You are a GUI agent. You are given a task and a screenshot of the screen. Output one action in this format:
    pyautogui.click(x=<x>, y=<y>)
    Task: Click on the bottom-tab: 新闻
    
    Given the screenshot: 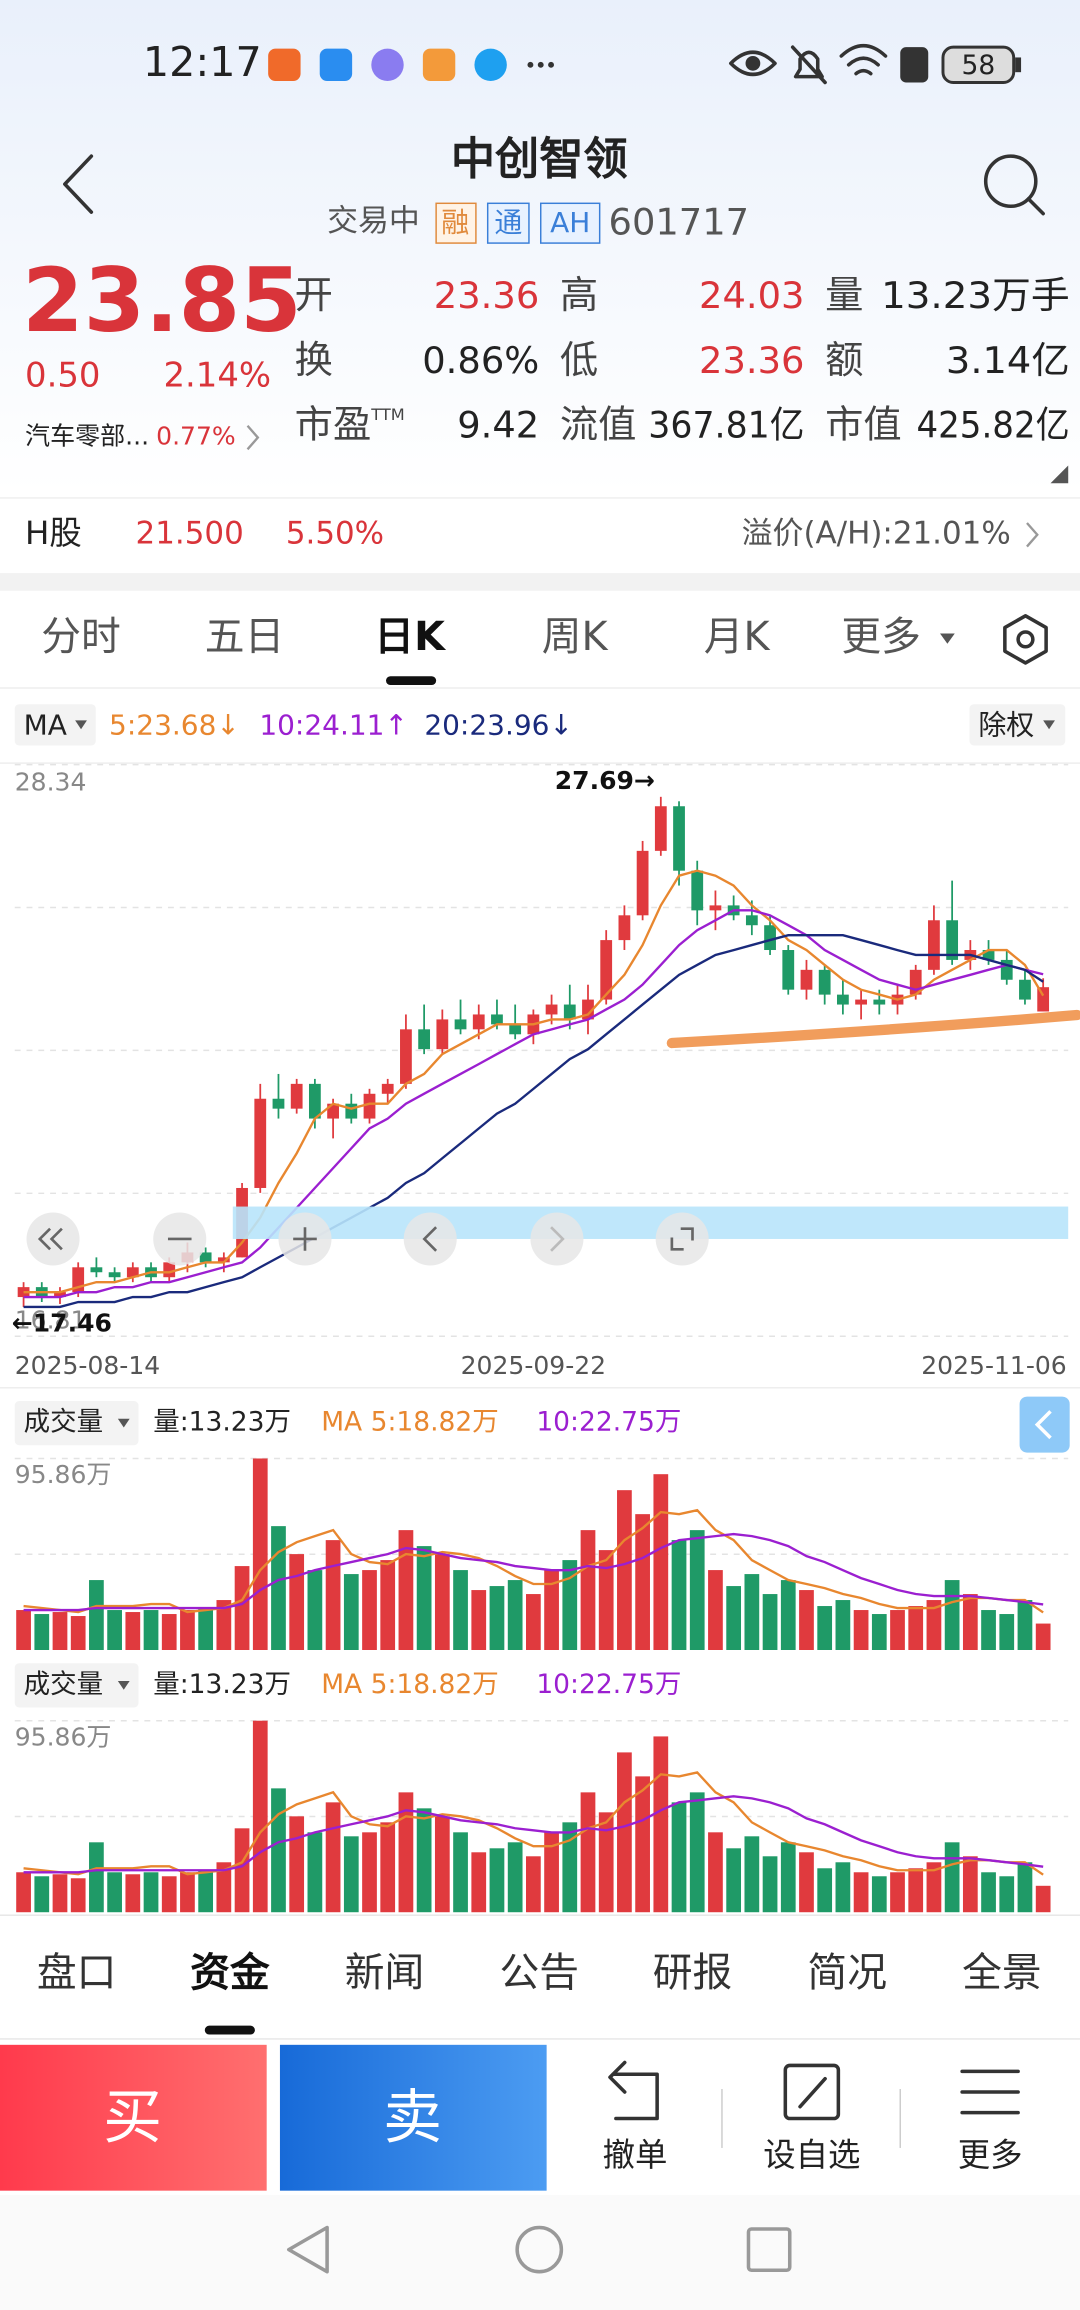 What is the action you would take?
    pyautogui.click(x=385, y=1973)
    